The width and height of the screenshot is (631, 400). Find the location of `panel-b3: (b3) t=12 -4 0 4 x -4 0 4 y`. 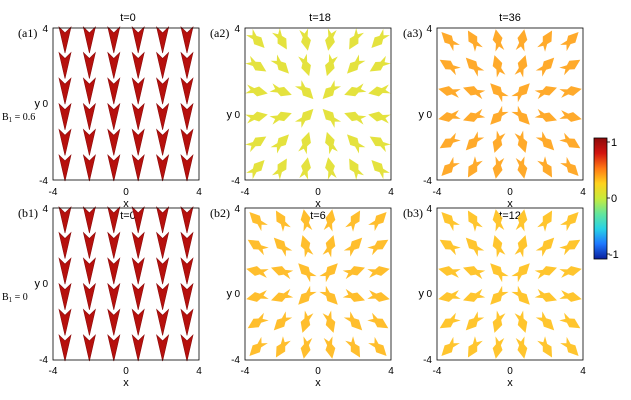

panel-b3: (b3) t=12 -4 0 4 x -4 0 4 y is located at coordinates (494, 296).